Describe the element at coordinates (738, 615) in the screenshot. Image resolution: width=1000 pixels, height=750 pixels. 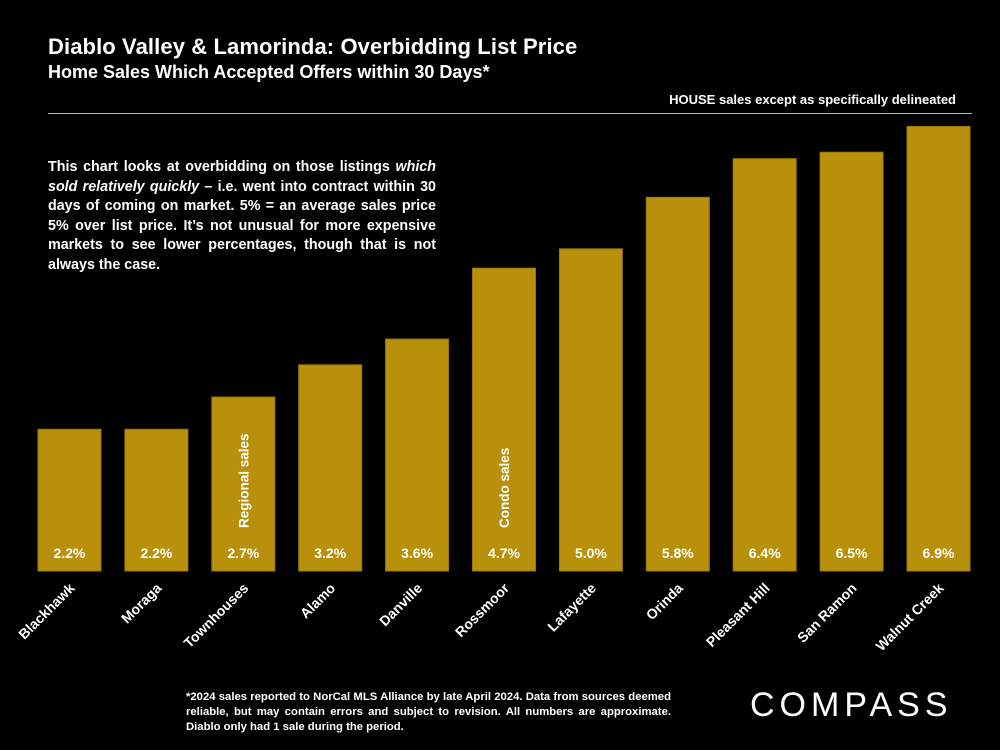
I see `category-label-pleasant-hill: Pleasant Hill` at that location.